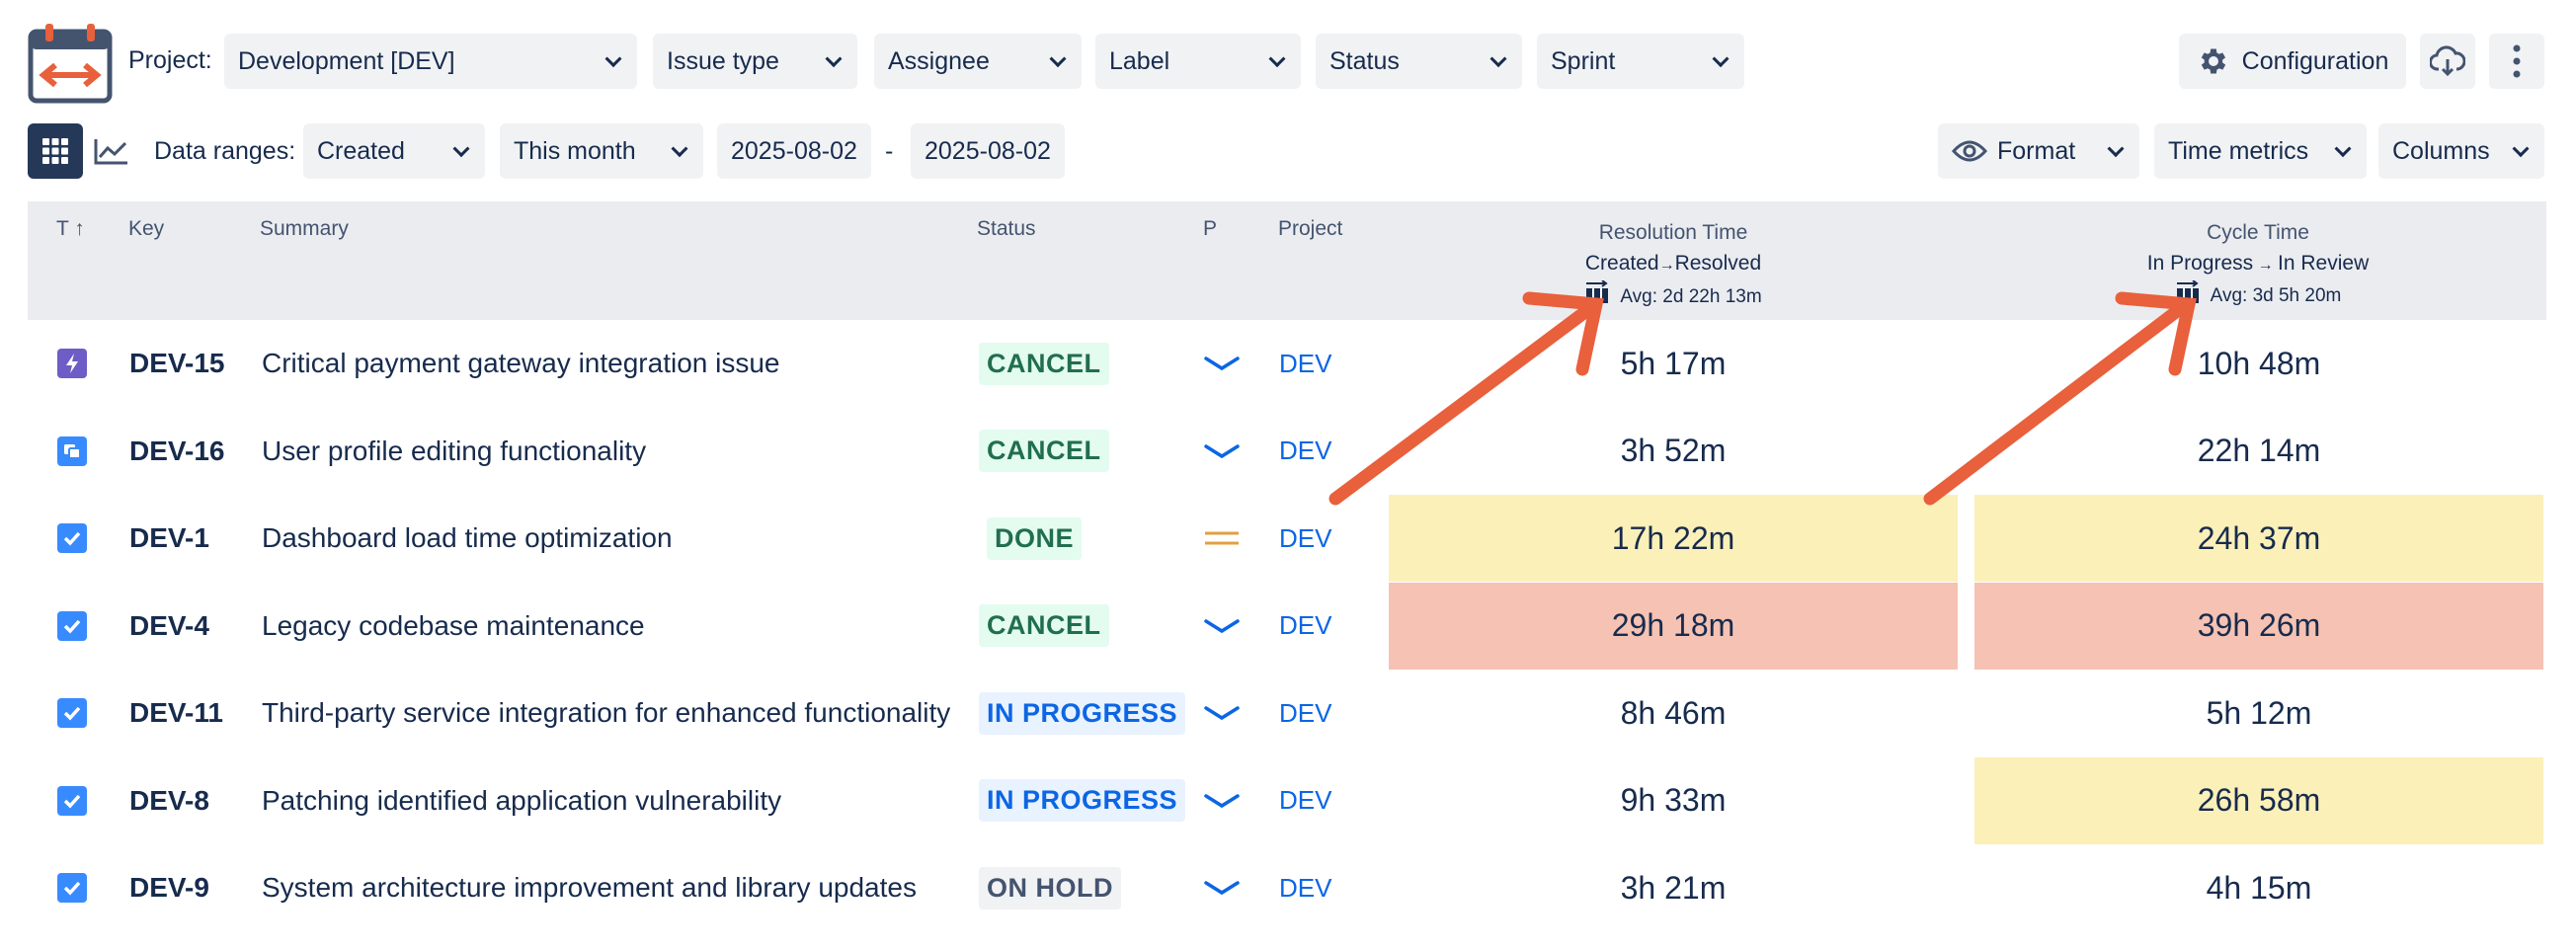 The image size is (2576, 950). I want to click on label-filter-label: Label, so click(1139, 60).